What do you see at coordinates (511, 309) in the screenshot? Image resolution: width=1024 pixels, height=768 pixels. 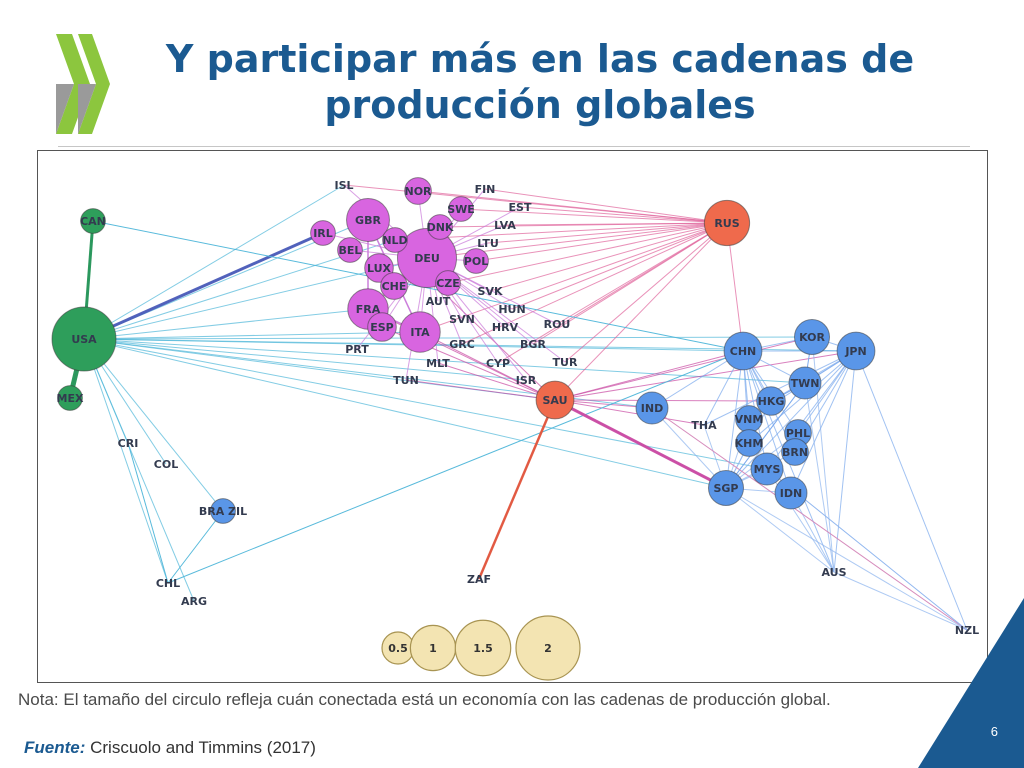 I see `node-hun: HUN` at bounding box center [511, 309].